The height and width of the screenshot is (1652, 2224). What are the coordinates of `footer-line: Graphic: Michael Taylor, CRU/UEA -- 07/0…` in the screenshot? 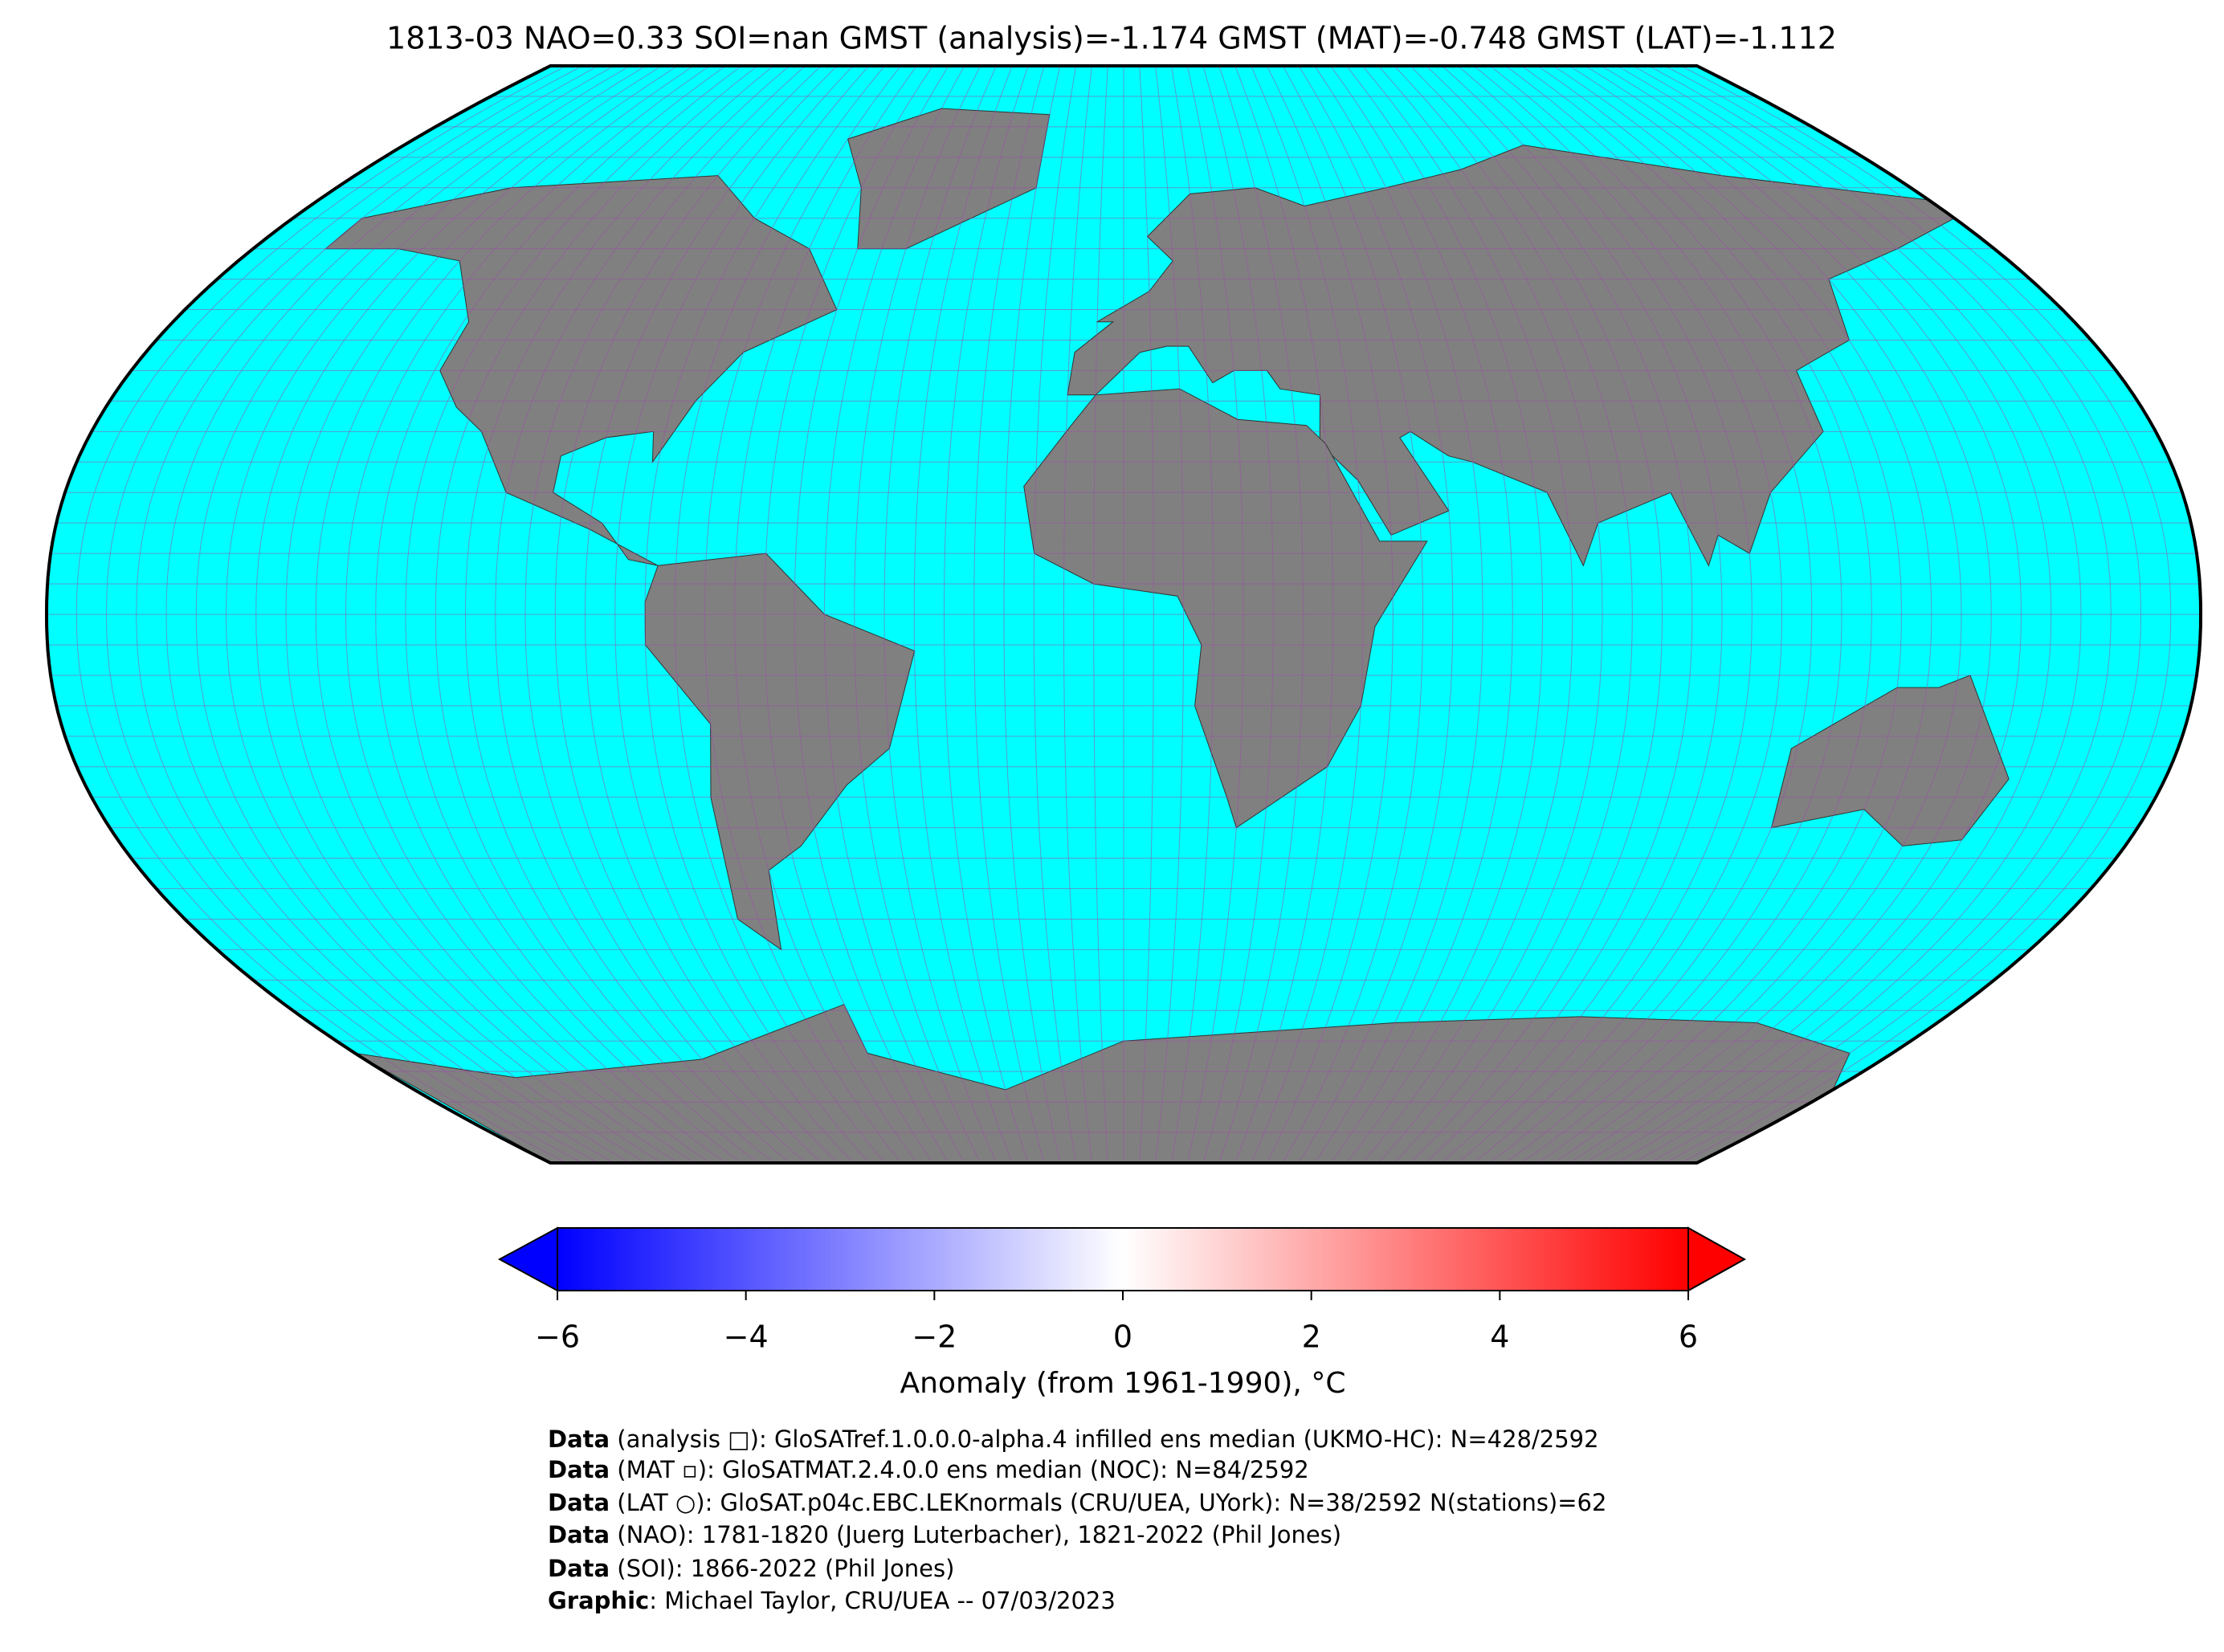 It's located at (832, 1600).